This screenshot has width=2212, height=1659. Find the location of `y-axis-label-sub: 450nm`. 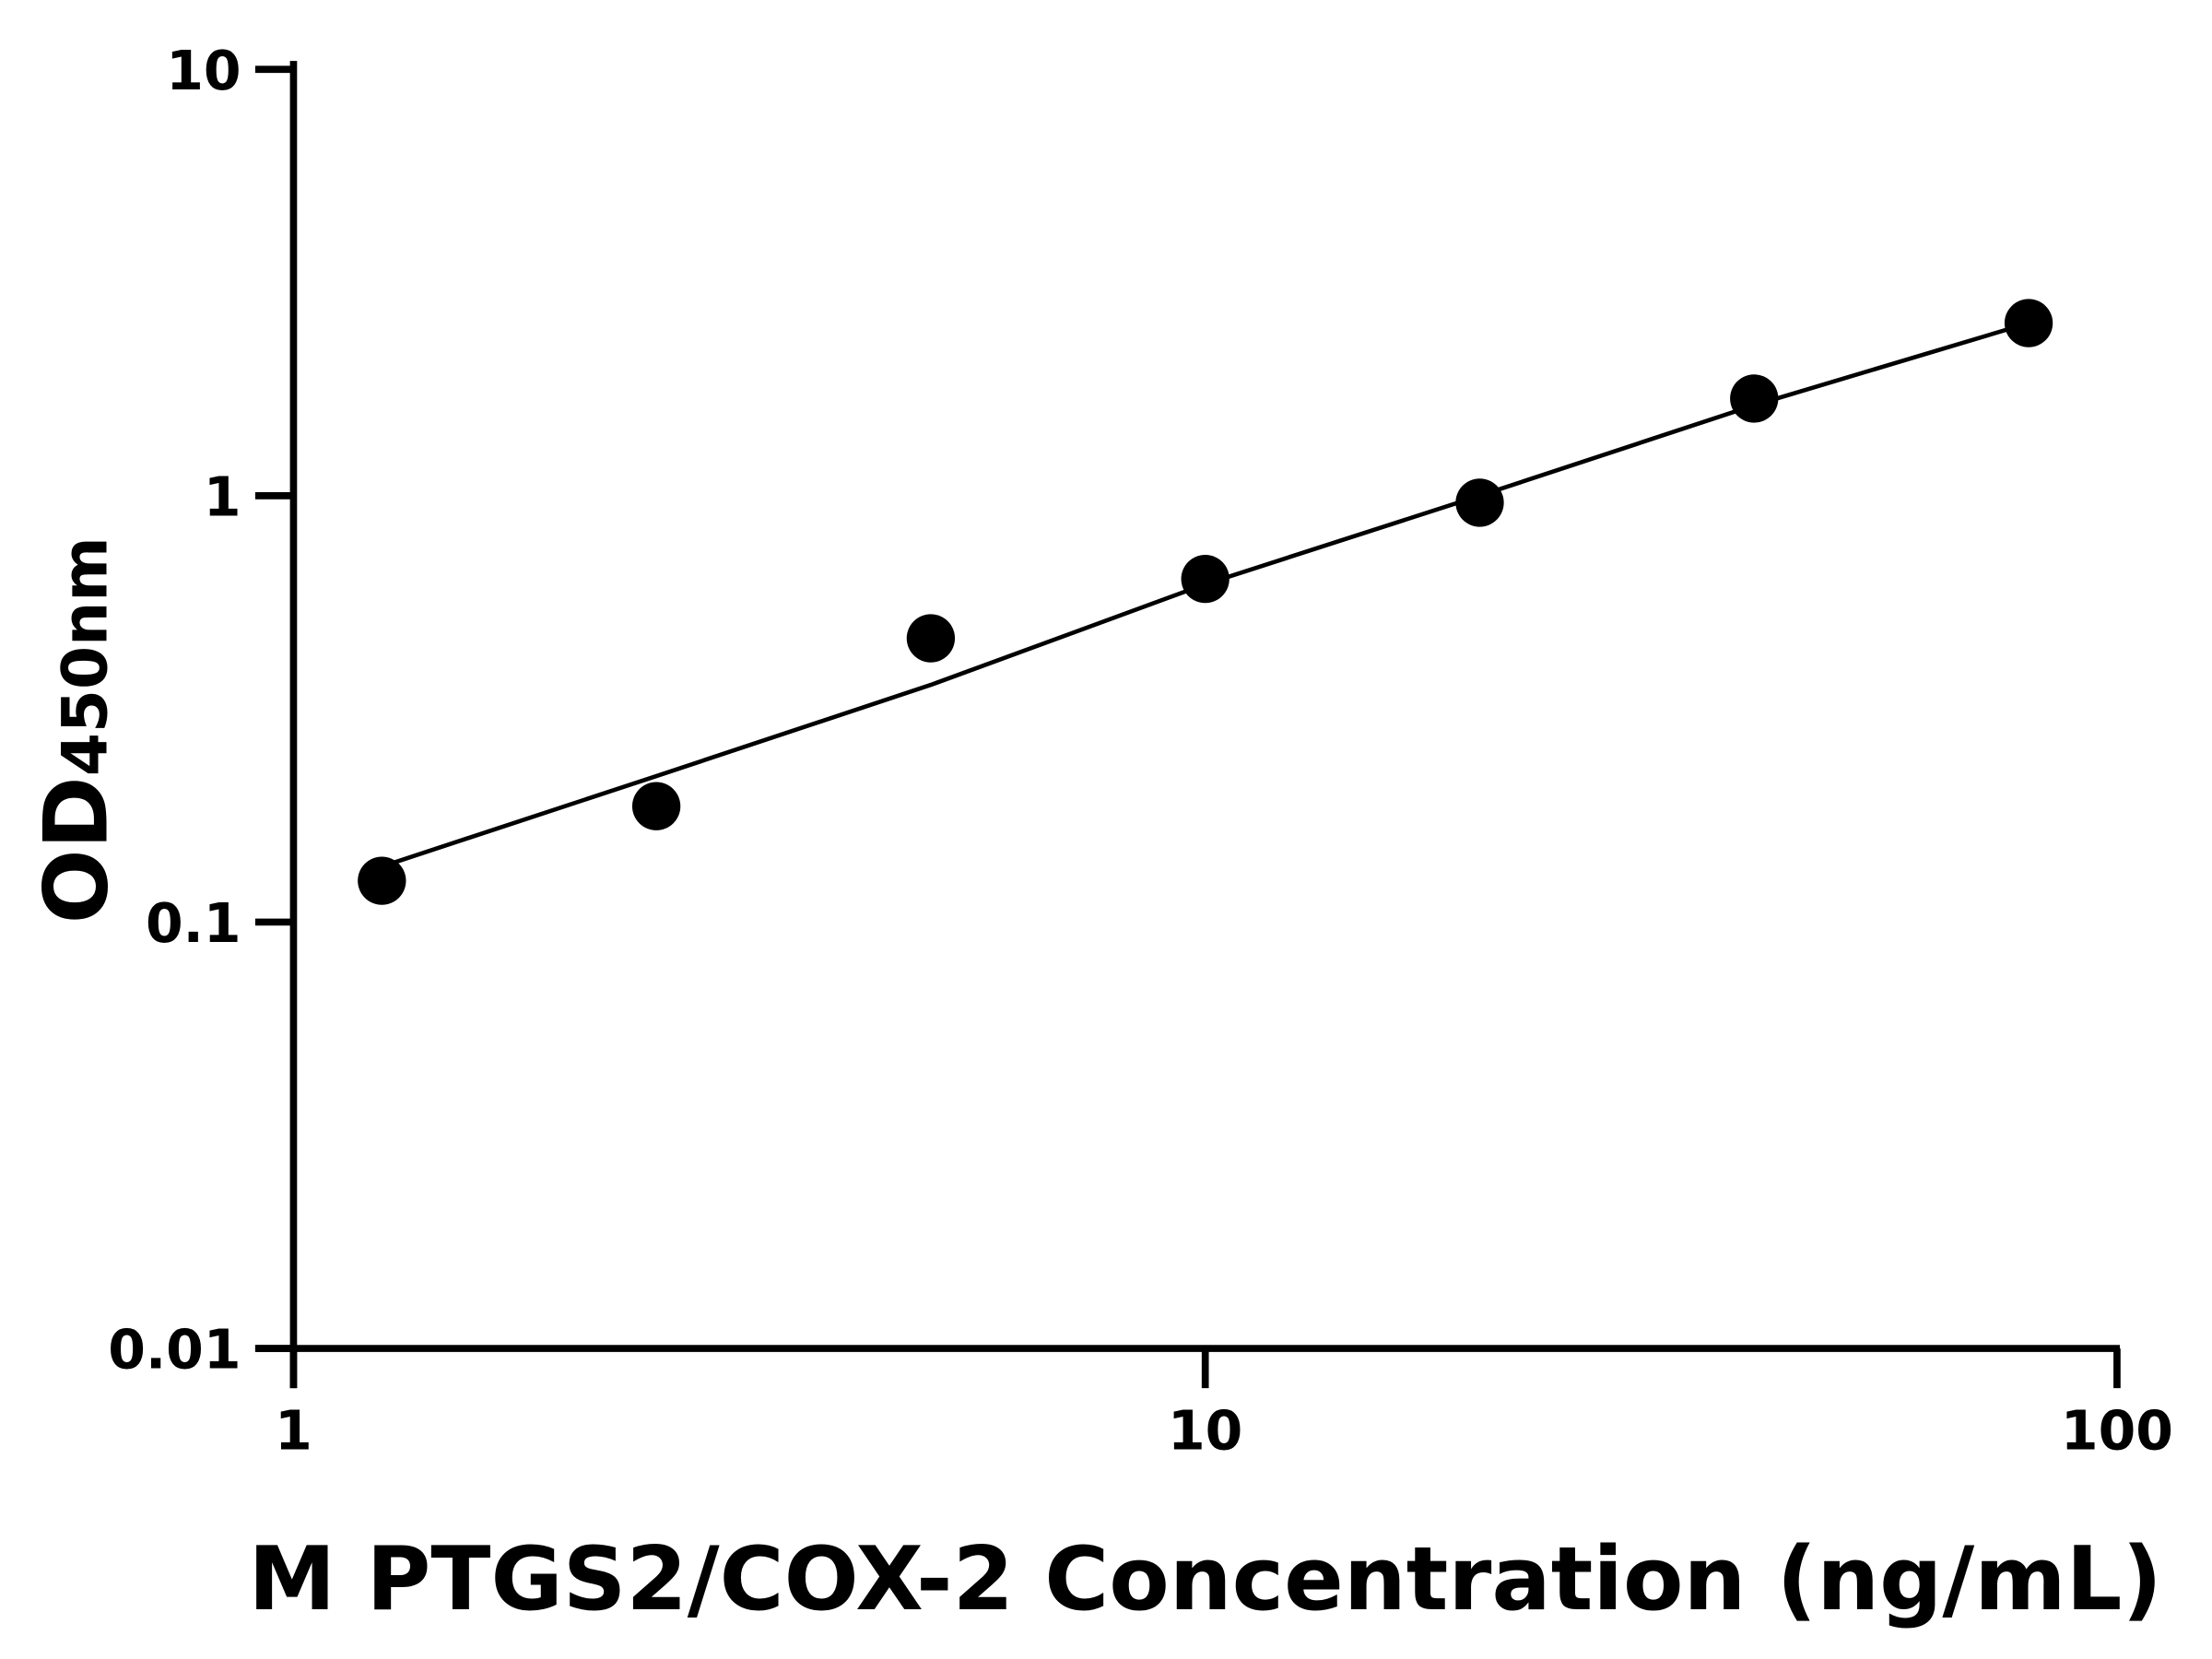

y-axis-label-sub: 450nm is located at coordinates (84, 656).